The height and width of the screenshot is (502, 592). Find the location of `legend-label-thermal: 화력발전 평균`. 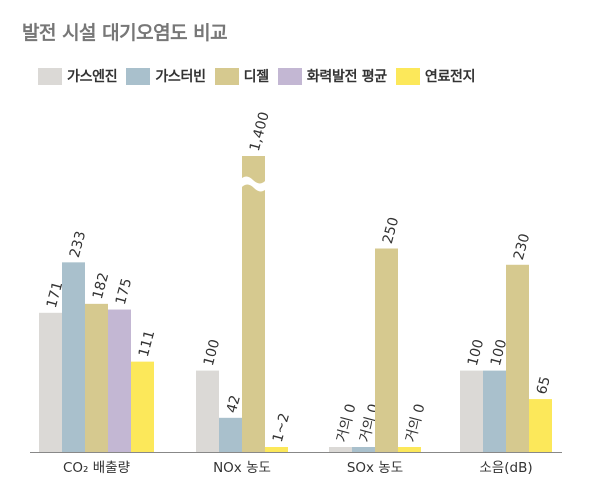

legend-label-thermal: 화력발전 평균 is located at coordinates (346, 77).